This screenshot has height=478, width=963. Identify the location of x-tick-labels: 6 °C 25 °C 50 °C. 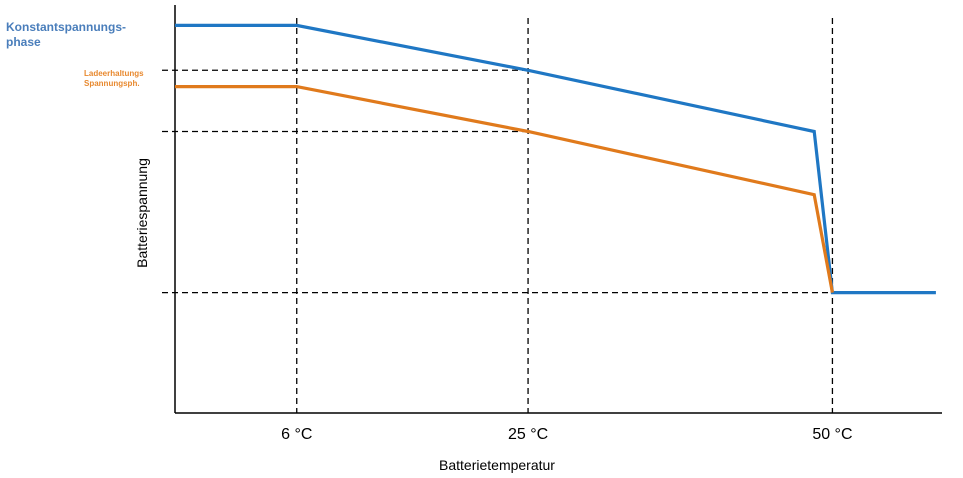
(566, 434).